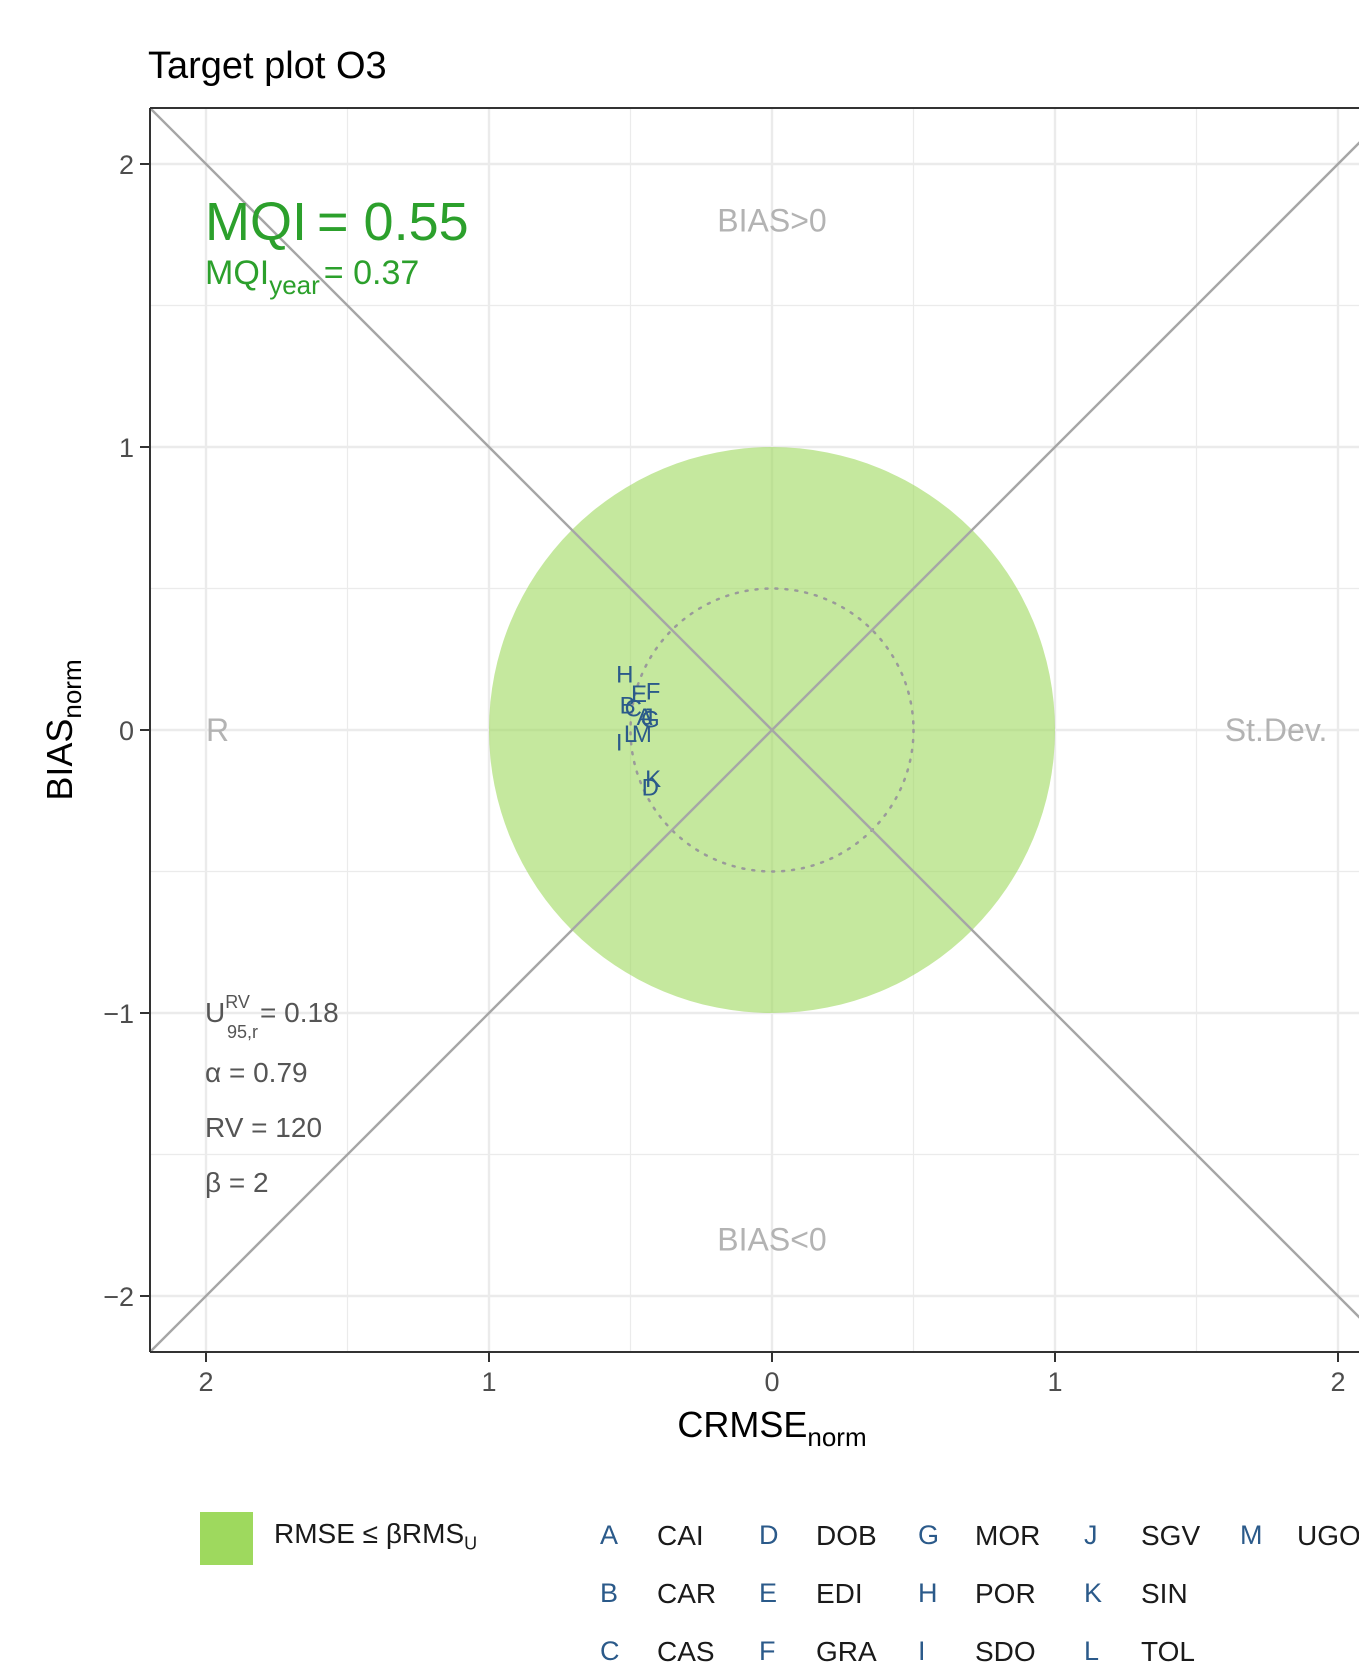 This screenshot has height=1668, width=1359. What do you see at coordinates (256, 222) in the screenshot?
I see `mqi-label-main: MQI` at bounding box center [256, 222].